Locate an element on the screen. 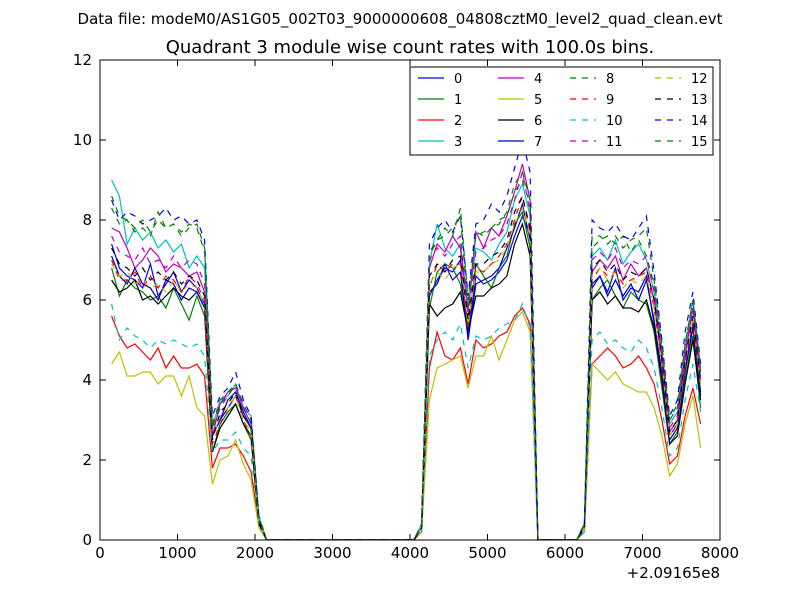 The image size is (800, 600). y-tick-label-4: 8 is located at coordinates (87, 220).